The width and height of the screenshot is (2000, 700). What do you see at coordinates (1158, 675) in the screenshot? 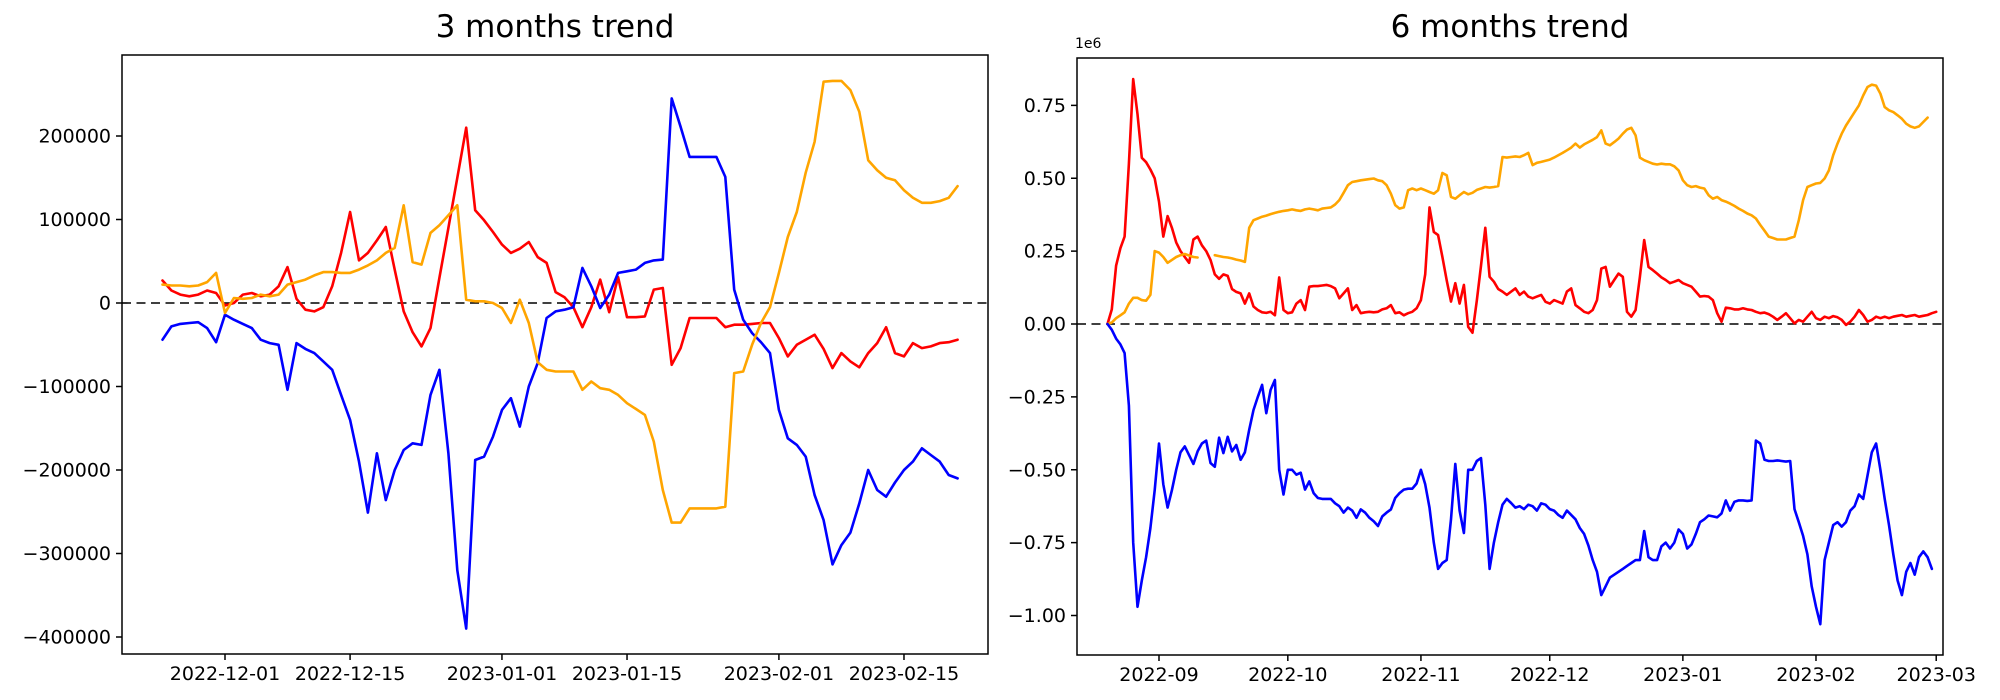
I see `x-tick-label: 2022-09` at bounding box center [1158, 675].